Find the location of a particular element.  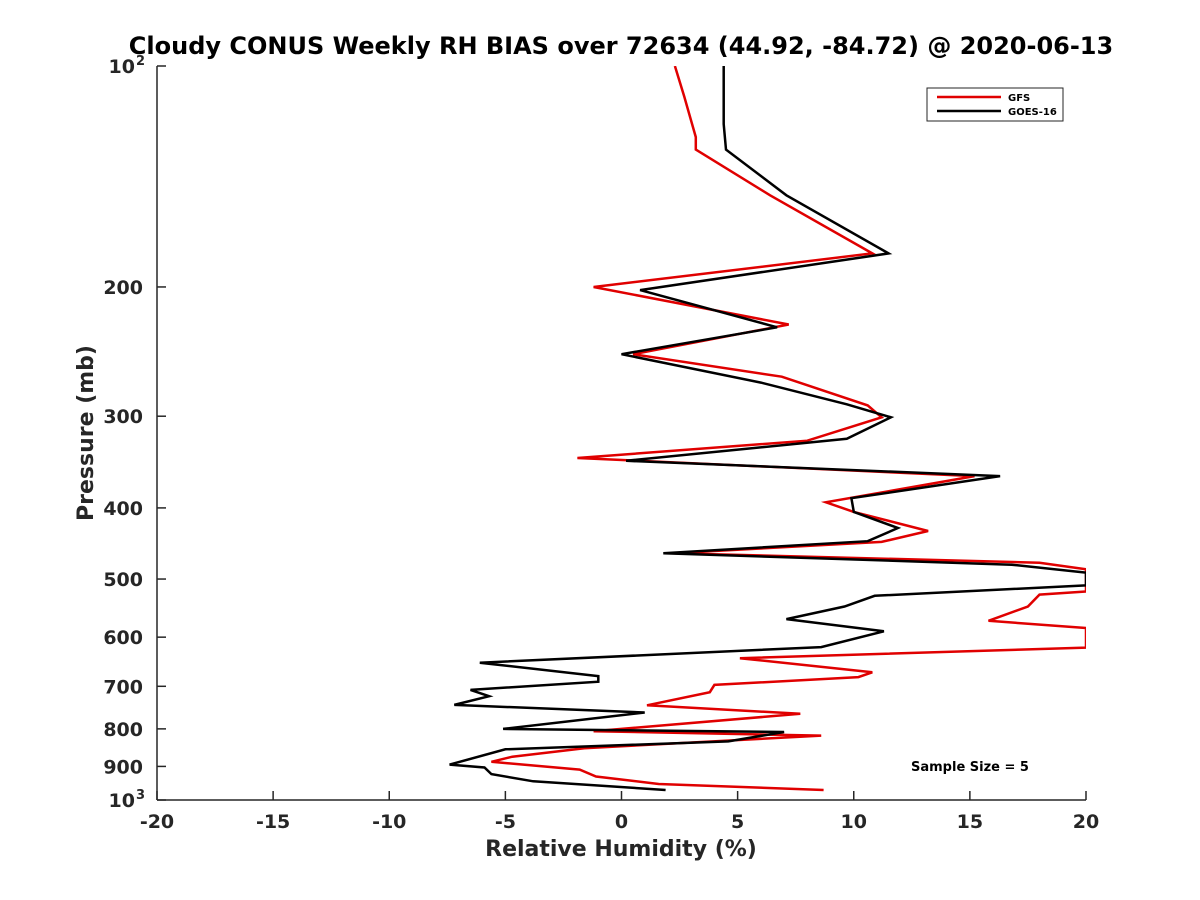

legend-box is located at coordinates (995, 104).